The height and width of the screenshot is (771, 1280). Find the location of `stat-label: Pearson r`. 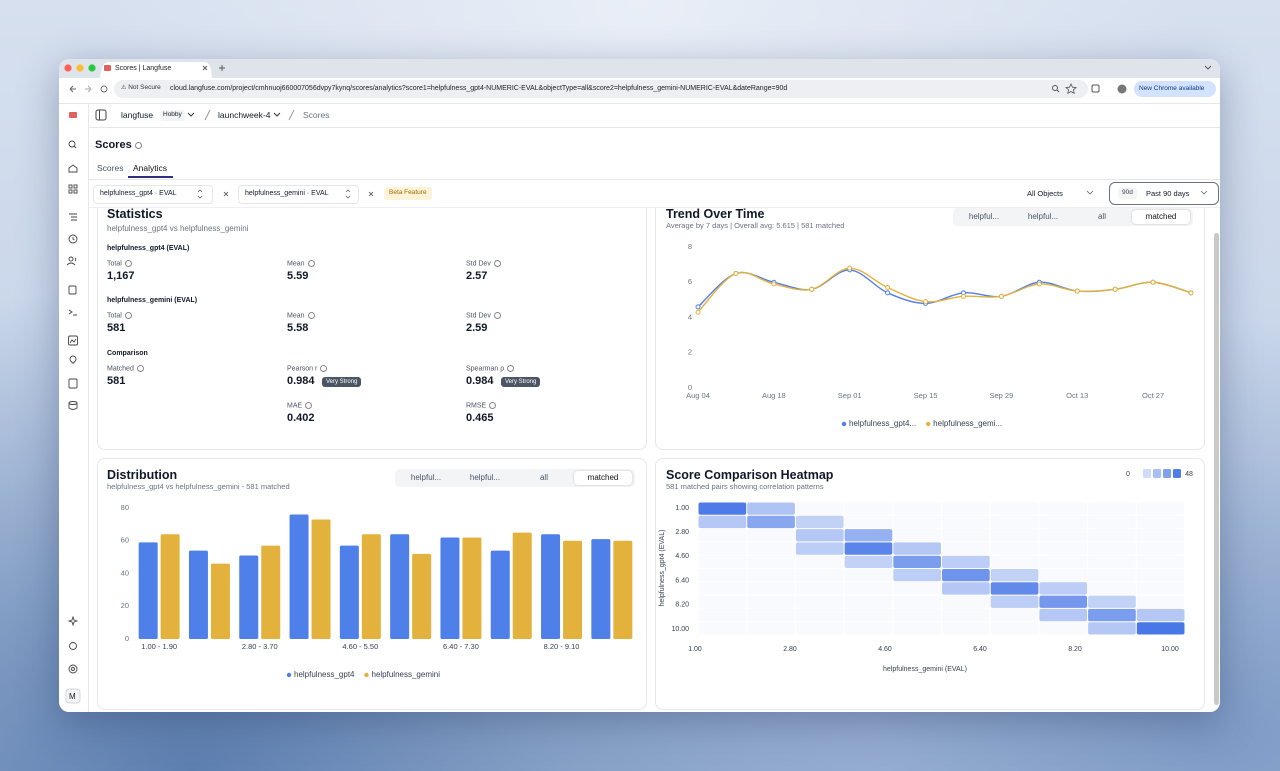

stat-label: Pearson r is located at coordinates (307, 368).